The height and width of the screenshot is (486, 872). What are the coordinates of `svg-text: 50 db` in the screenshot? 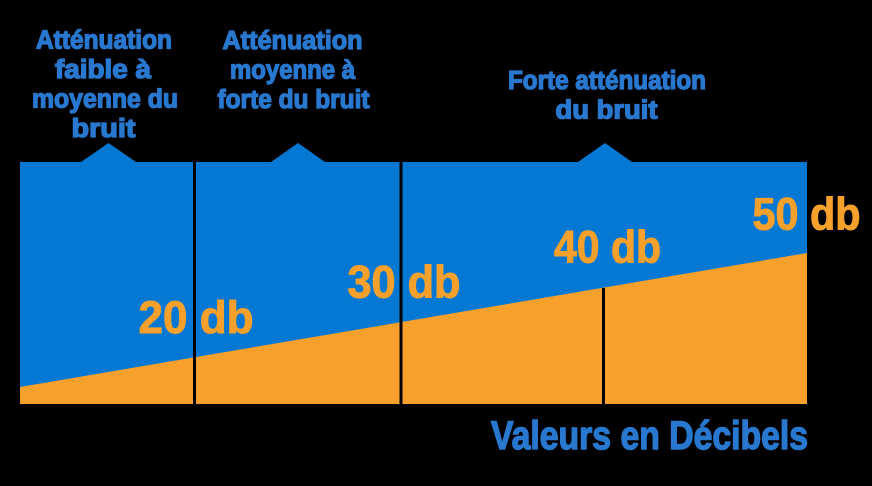 It's located at (807, 213).